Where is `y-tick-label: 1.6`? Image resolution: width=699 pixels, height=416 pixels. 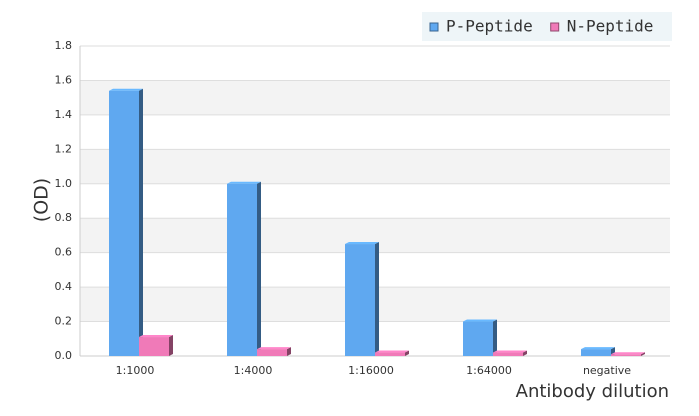 y-tick-label: 1.6 is located at coordinates (64, 79).